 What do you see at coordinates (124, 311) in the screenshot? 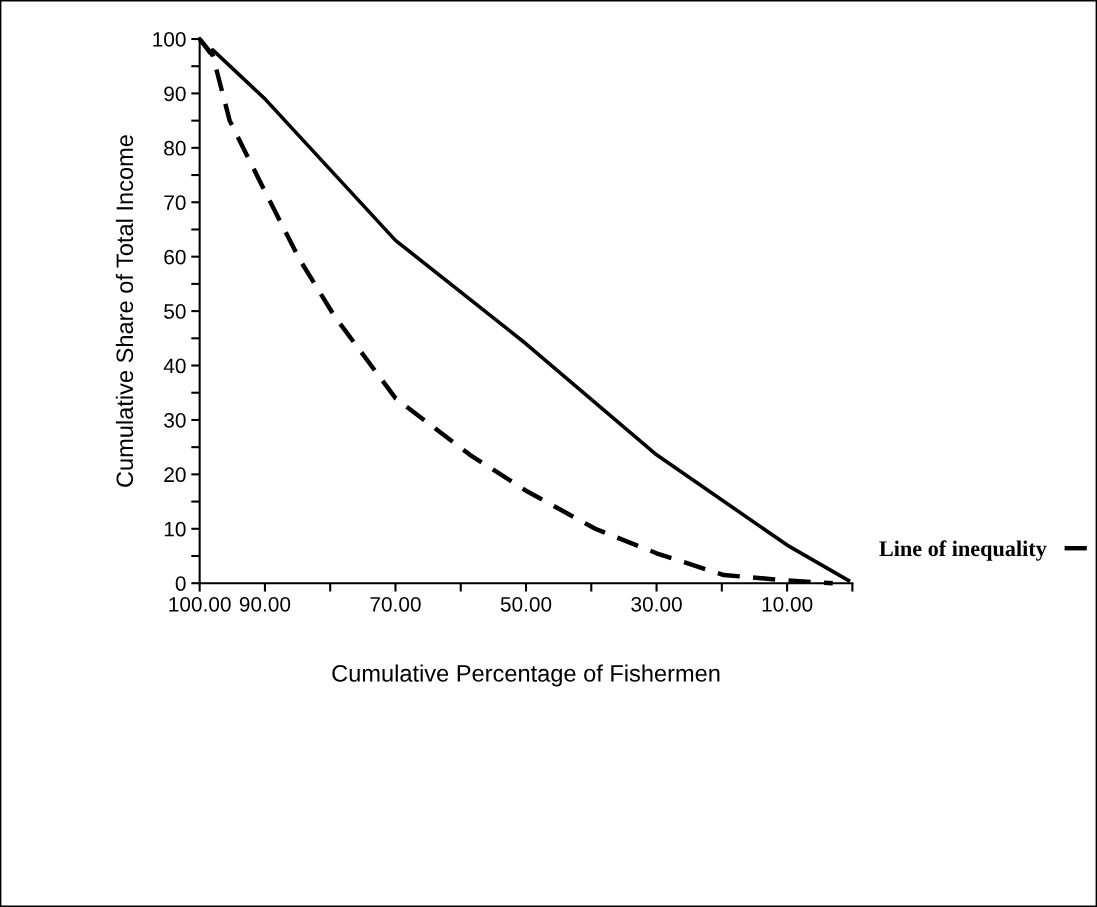
I see `y-axis-title: Cumulative Share of Total Income` at bounding box center [124, 311].